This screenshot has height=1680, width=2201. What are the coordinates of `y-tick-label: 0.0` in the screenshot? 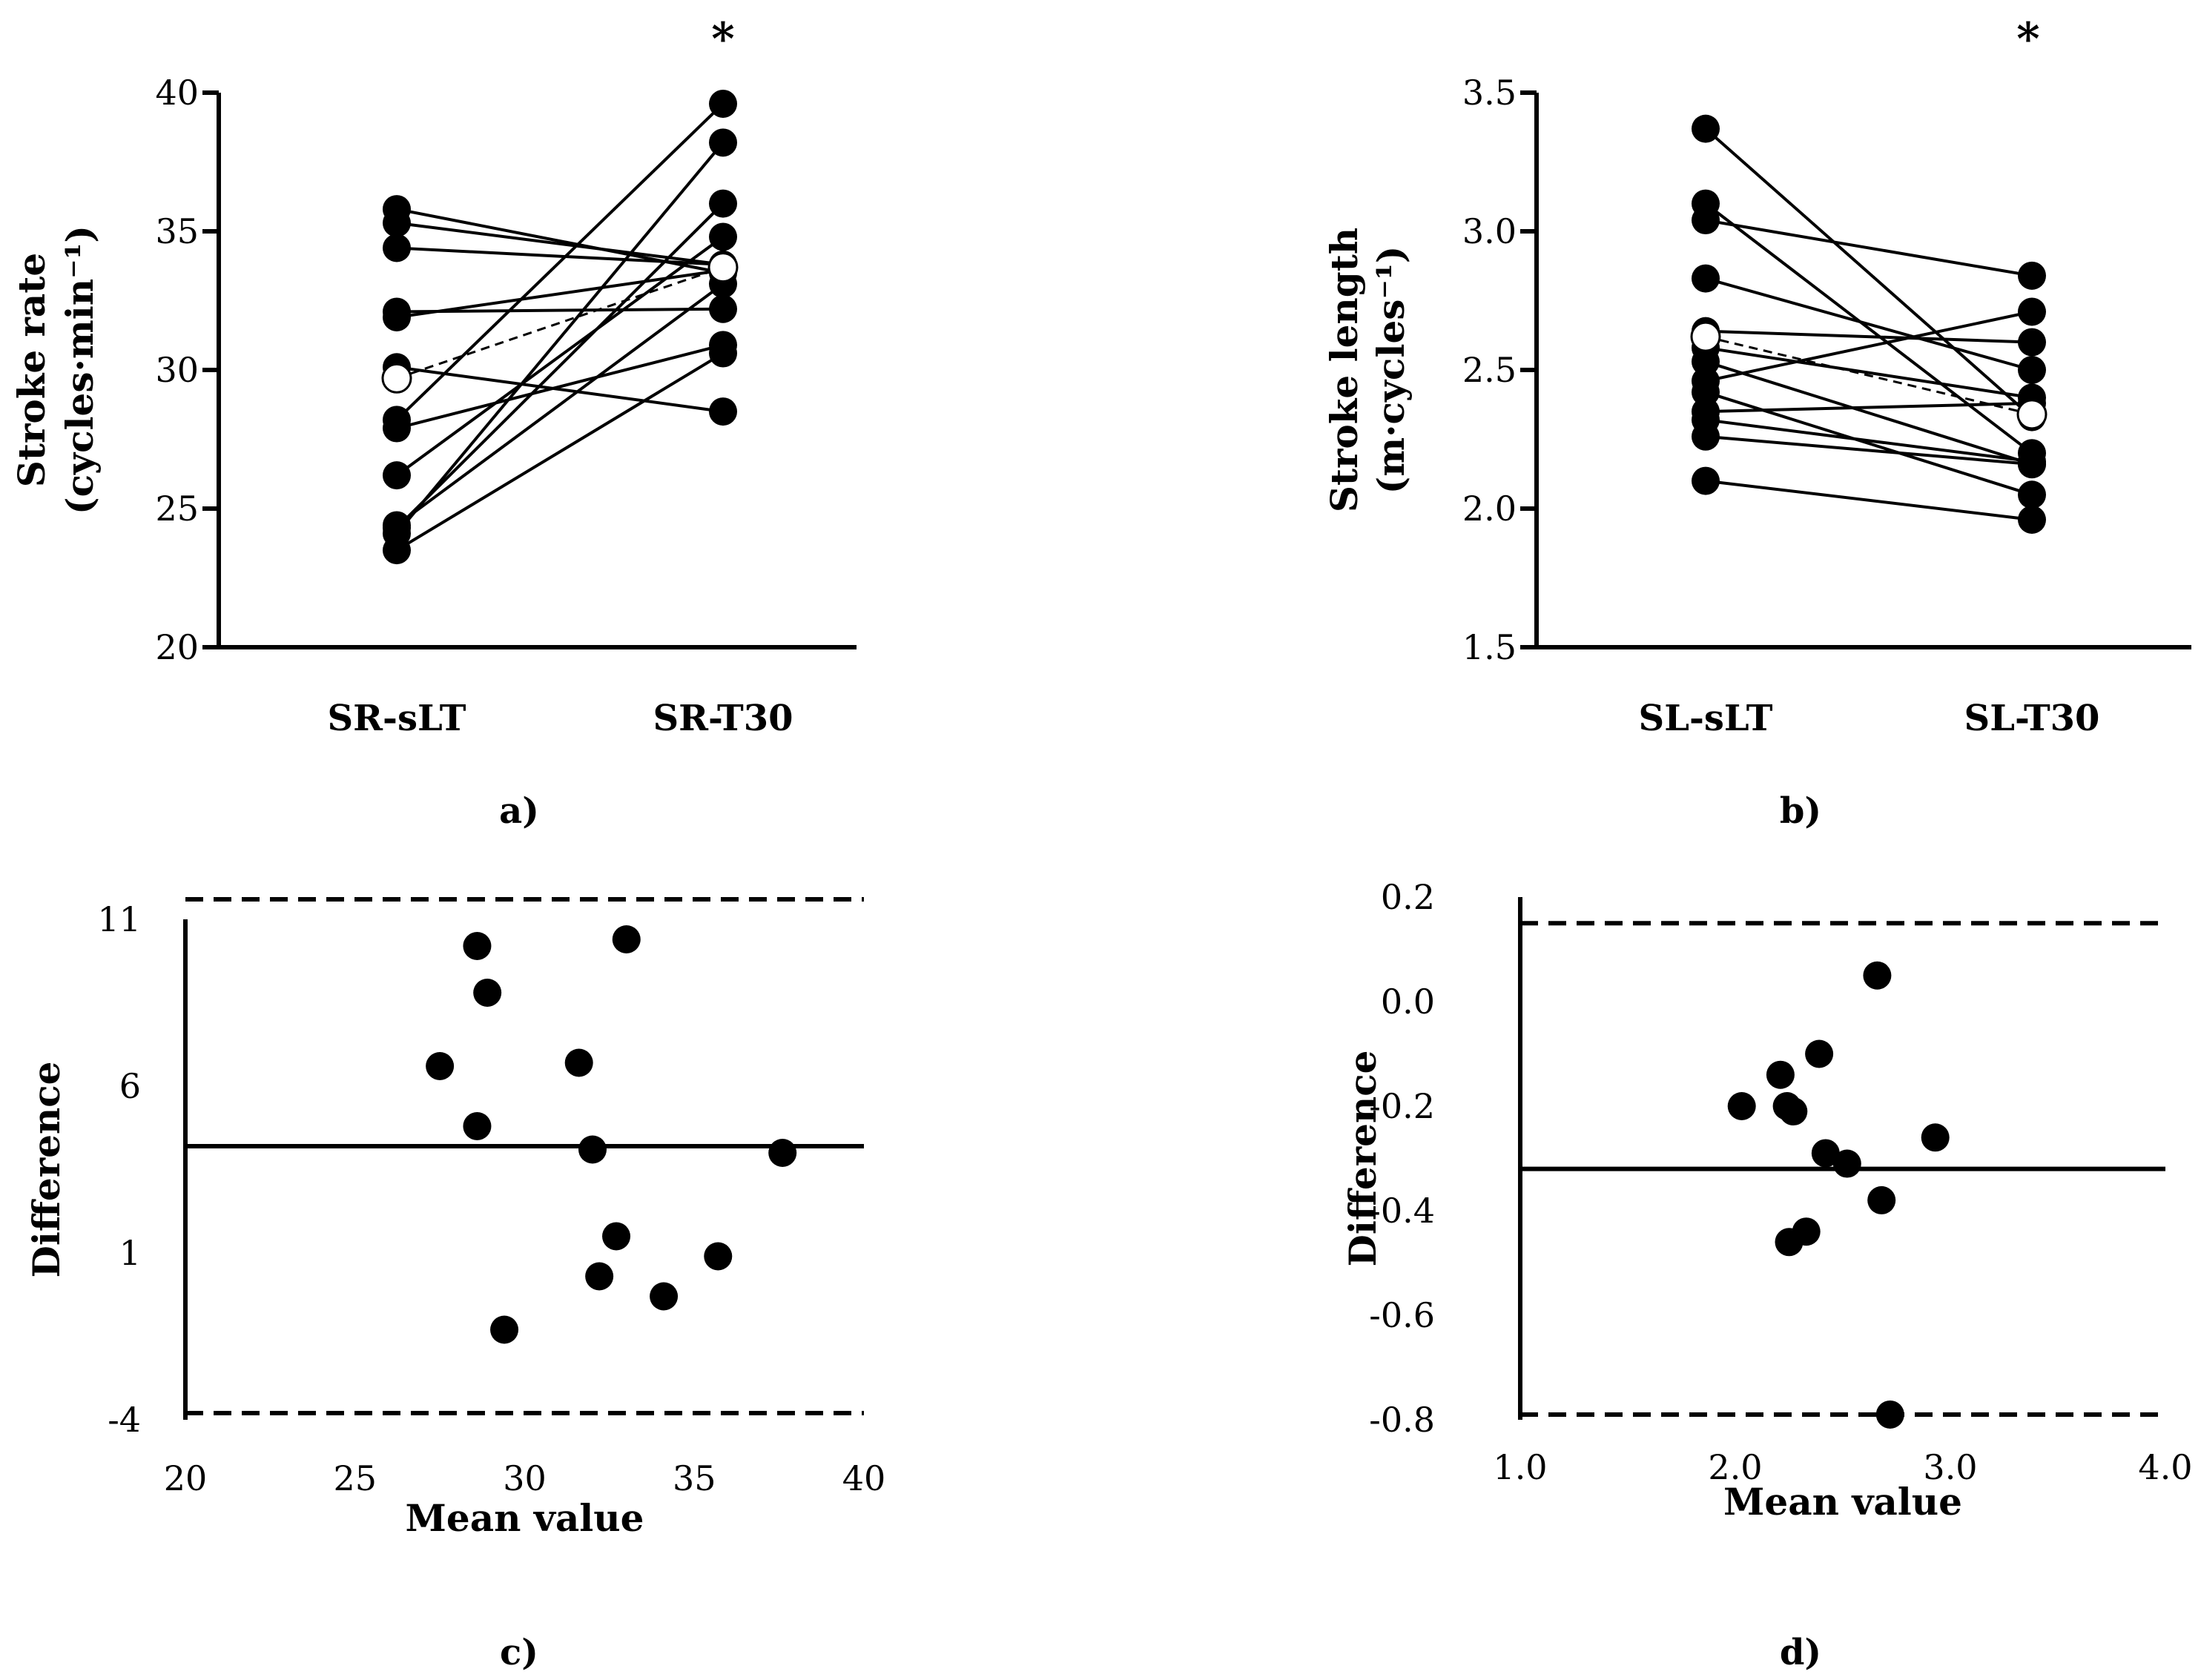 It's located at (1408, 1002).